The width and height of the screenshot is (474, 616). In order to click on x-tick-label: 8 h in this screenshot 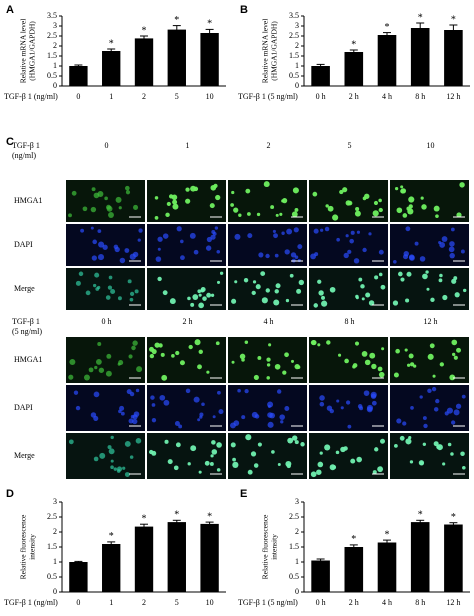, I will do `click(420, 602)`.